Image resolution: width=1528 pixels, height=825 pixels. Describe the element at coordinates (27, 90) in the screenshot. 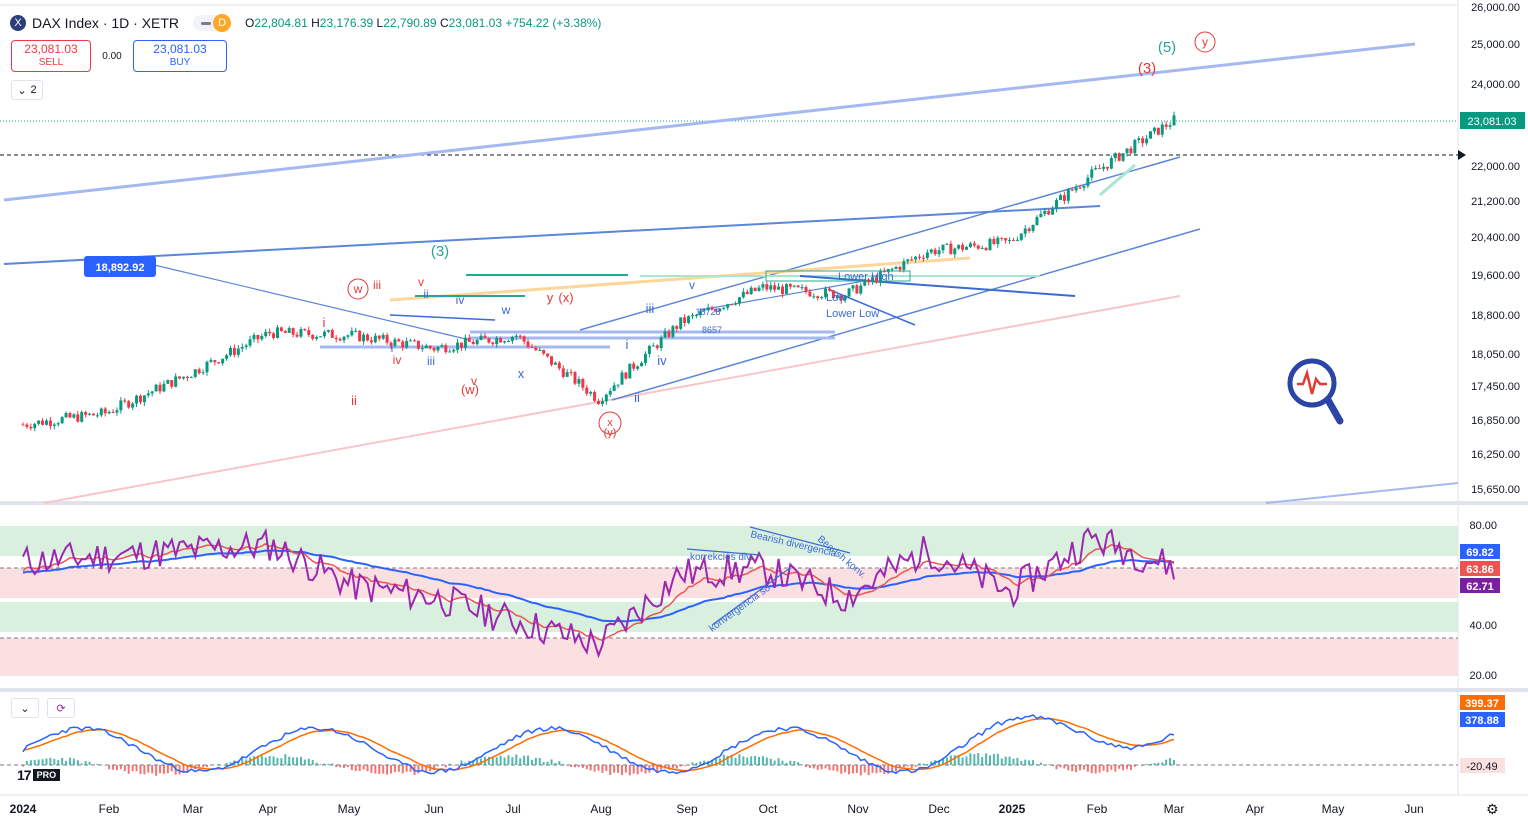

I see `legend-collapse-button: ⌄ 2` at that location.